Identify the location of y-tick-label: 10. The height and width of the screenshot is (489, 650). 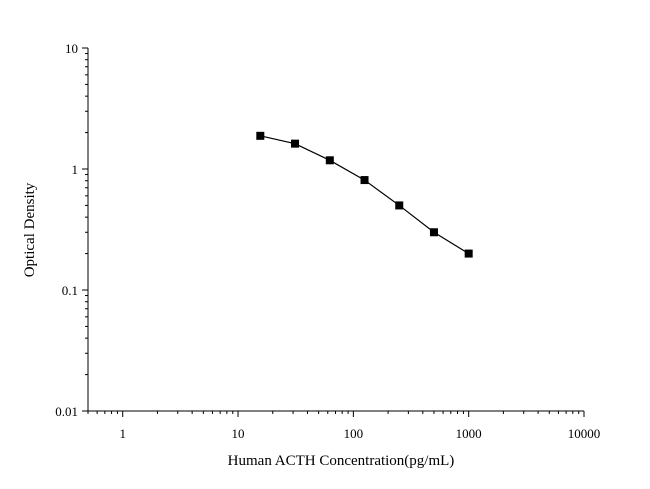
(71, 48).